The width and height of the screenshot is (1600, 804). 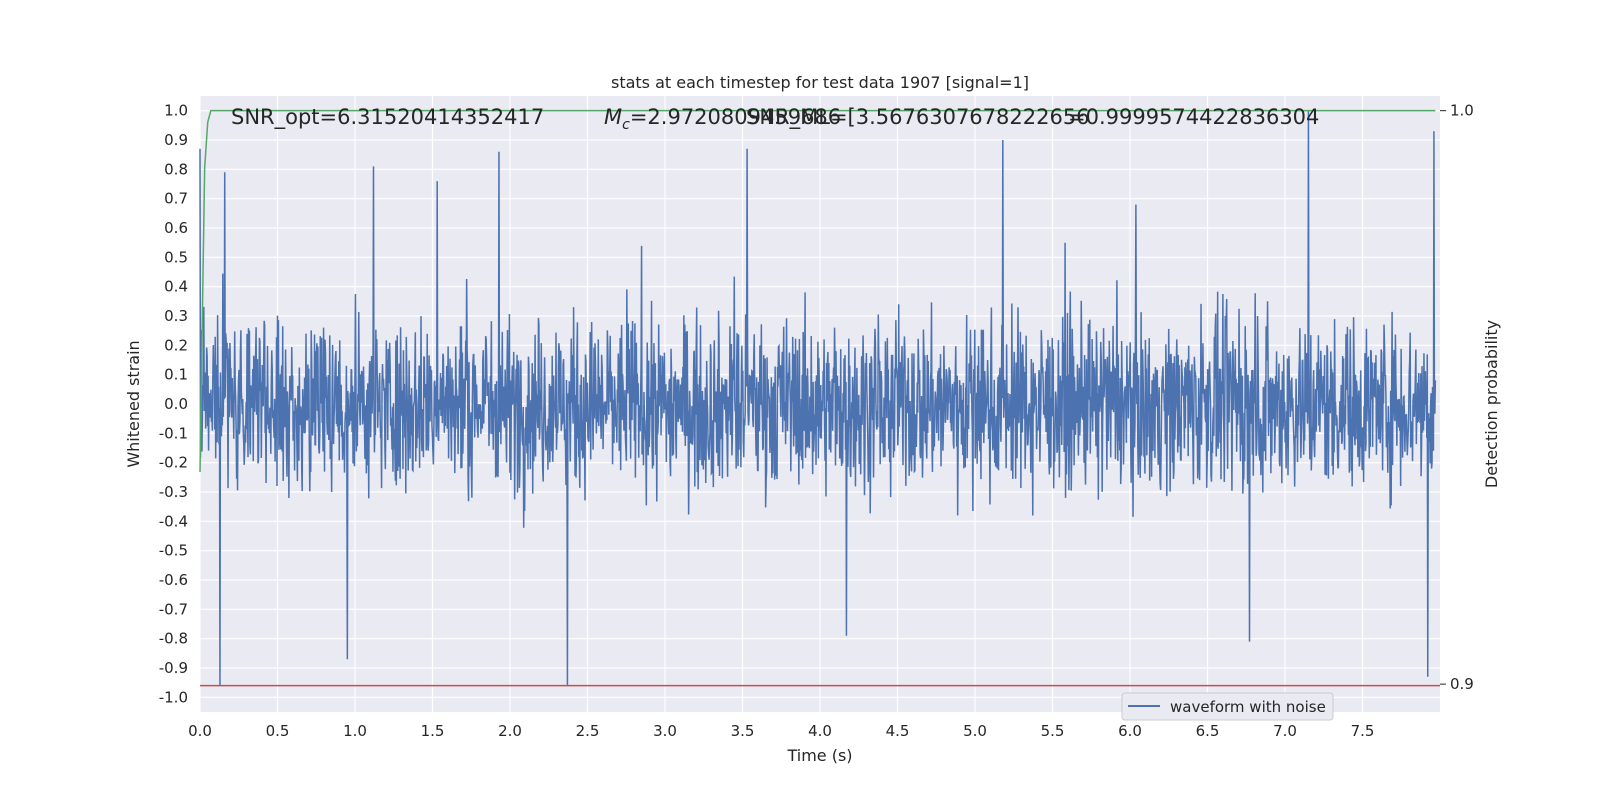 What do you see at coordinates (975, 731) in the screenshot?
I see `x-tick-label: 5.0` at bounding box center [975, 731].